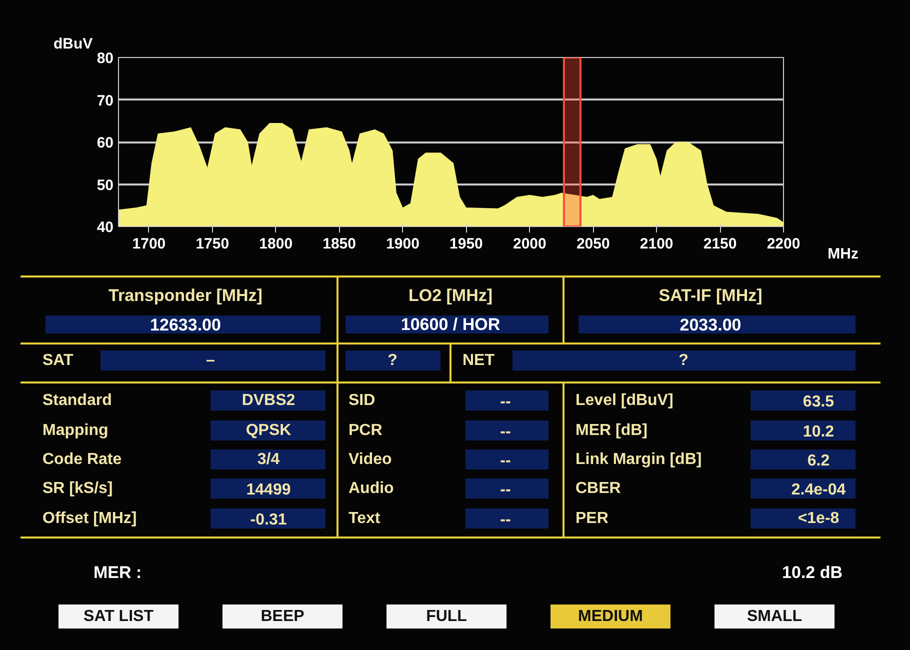 This screenshot has width=910, height=650. Describe the element at coordinates (276, 244) in the screenshot. I see `x-tick-label: 1800` at that location.